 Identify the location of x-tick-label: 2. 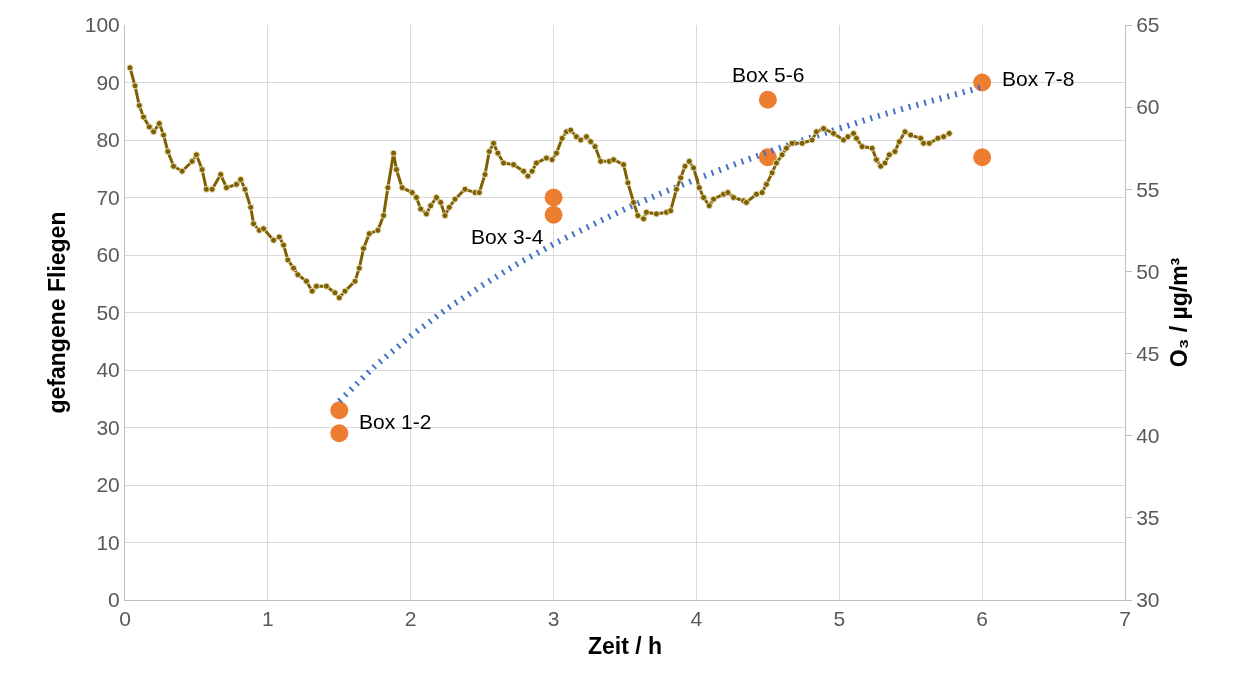
(410, 619).